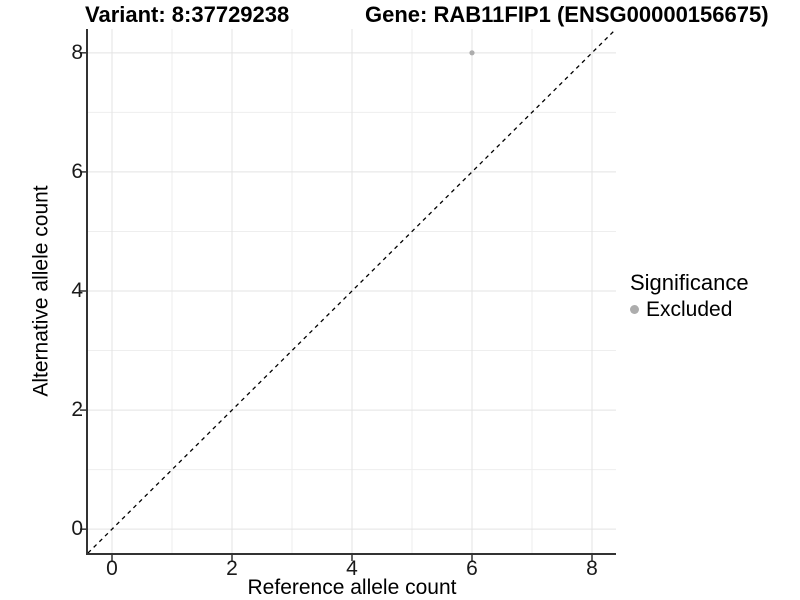 The width and height of the screenshot is (800, 600). What do you see at coordinates (567, 14) in the screenshot?
I see `plot-title-gene: Gene: RAB11FIP1 (ENSG00000156675)` at bounding box center [567, 14].